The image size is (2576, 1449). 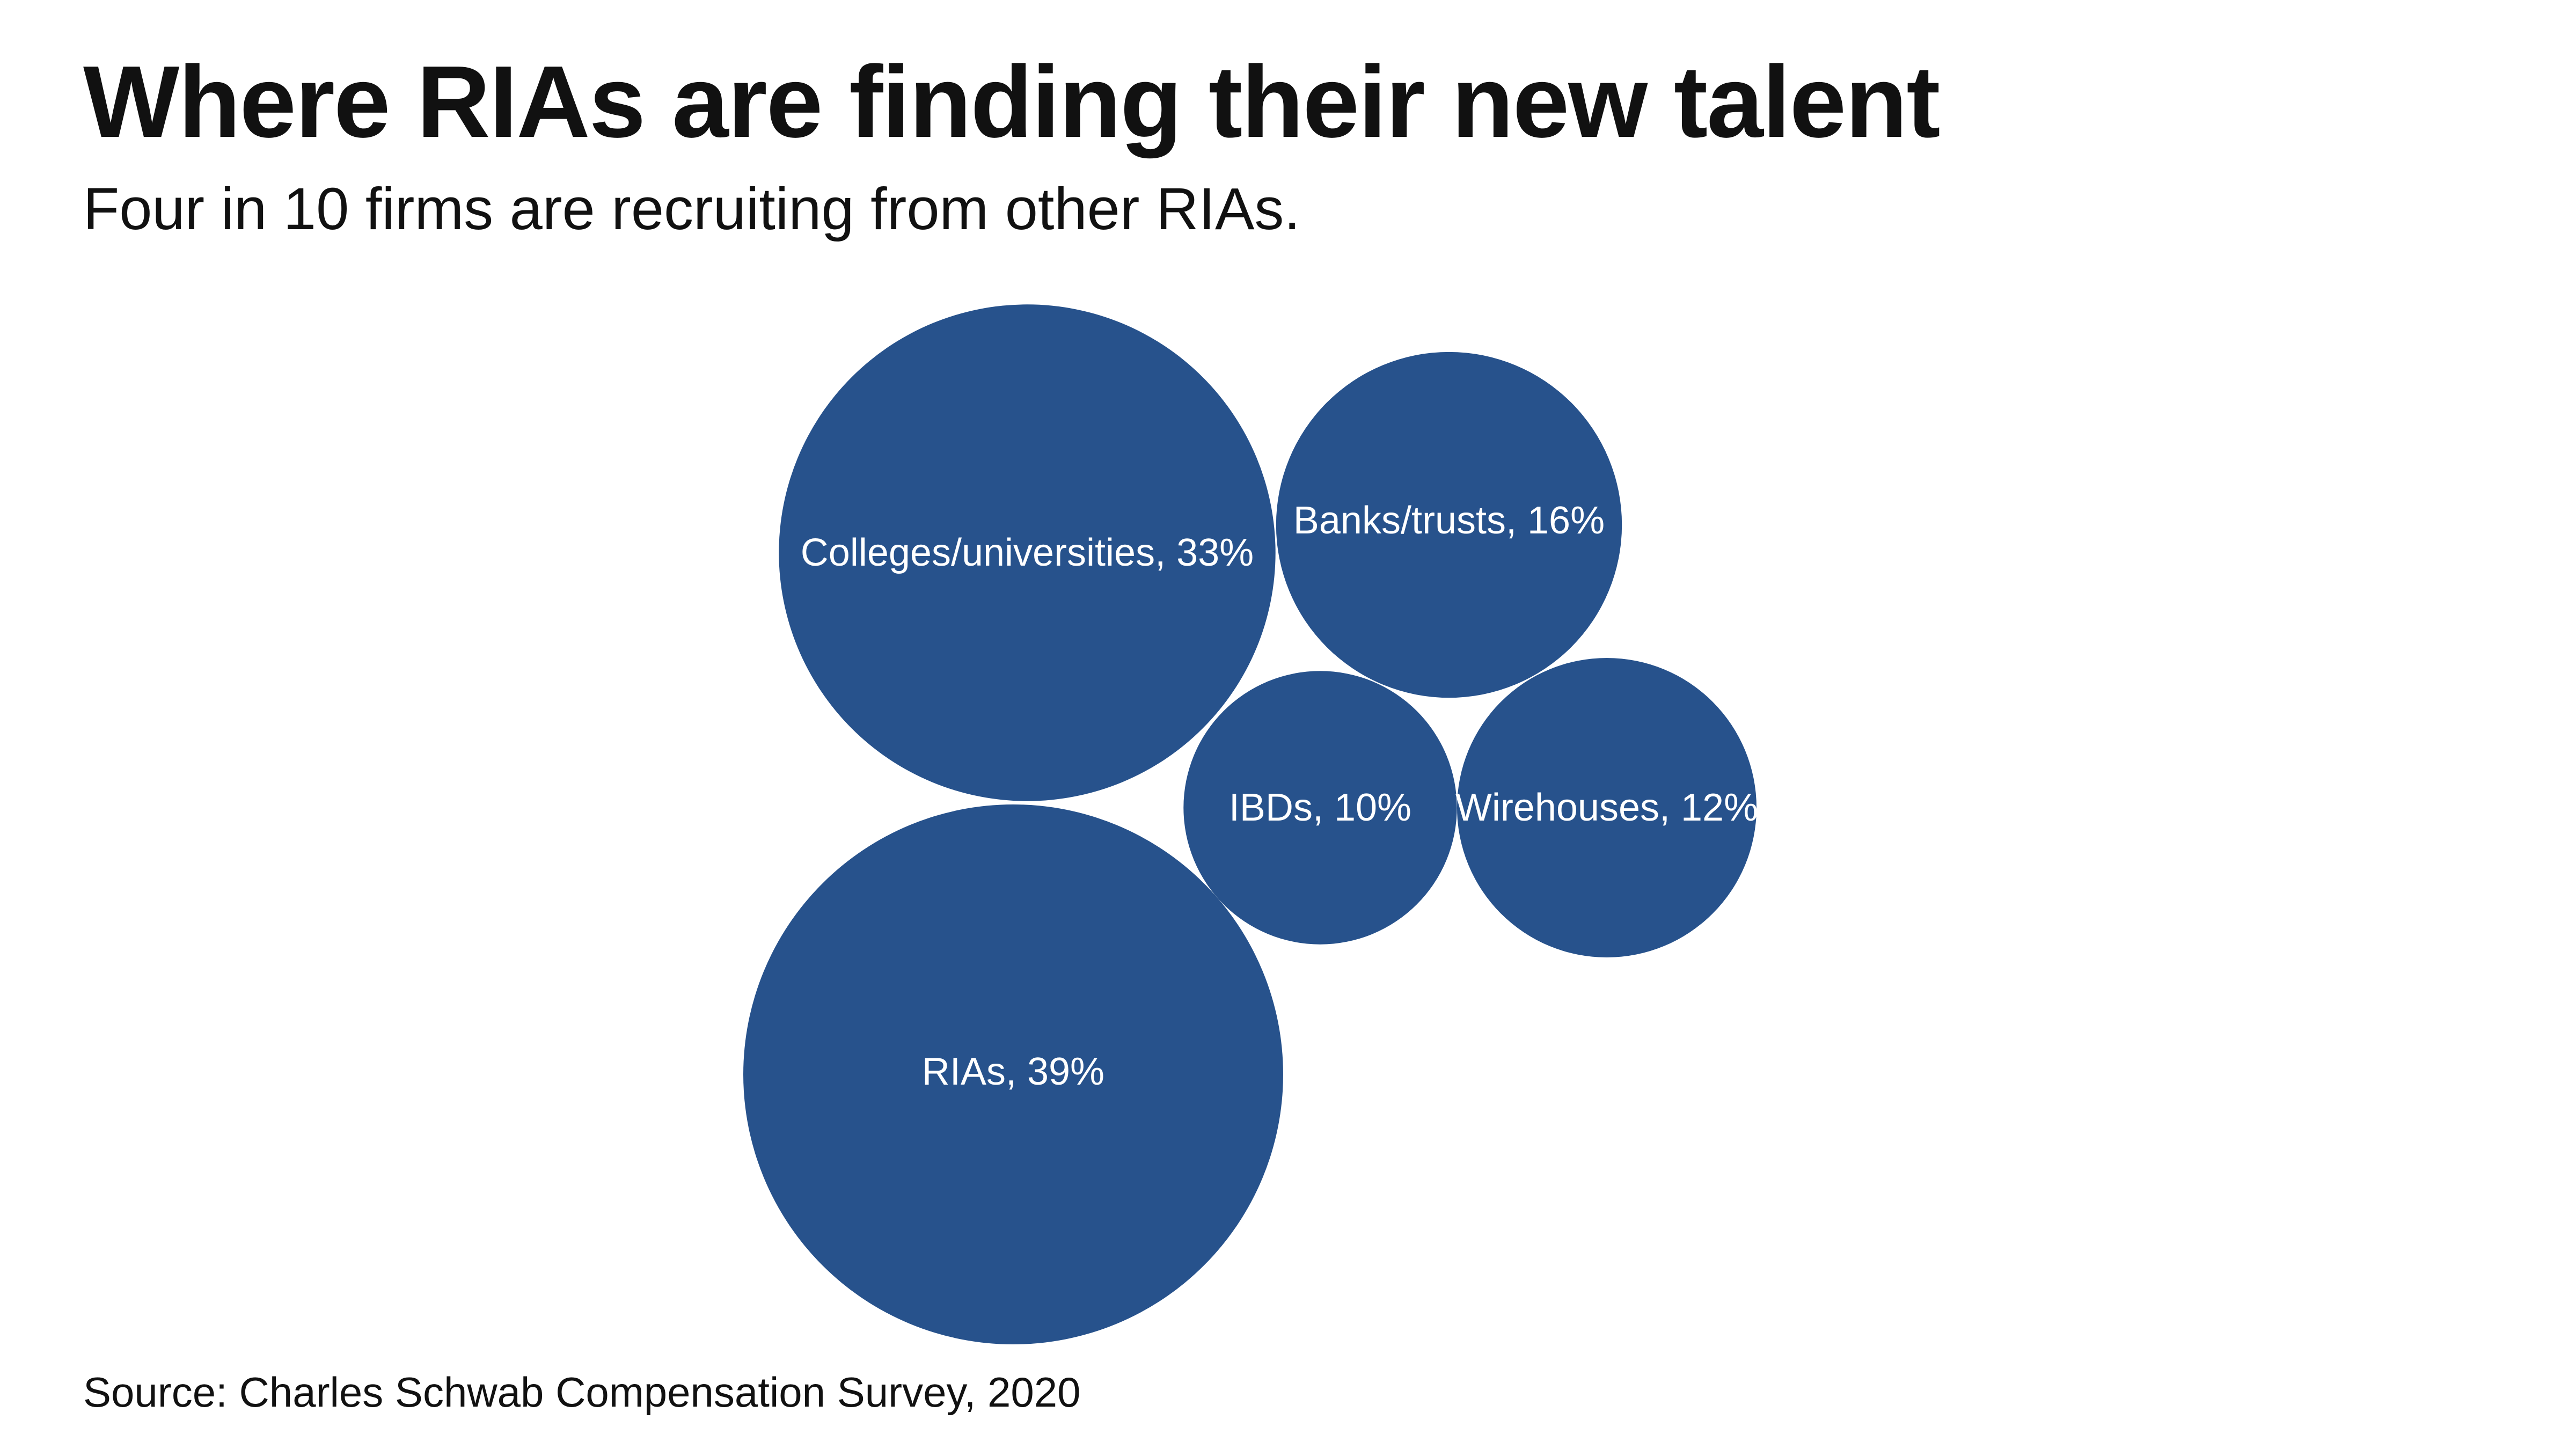 I want to click on bubble-rias, so click(x=1013, y=1074).